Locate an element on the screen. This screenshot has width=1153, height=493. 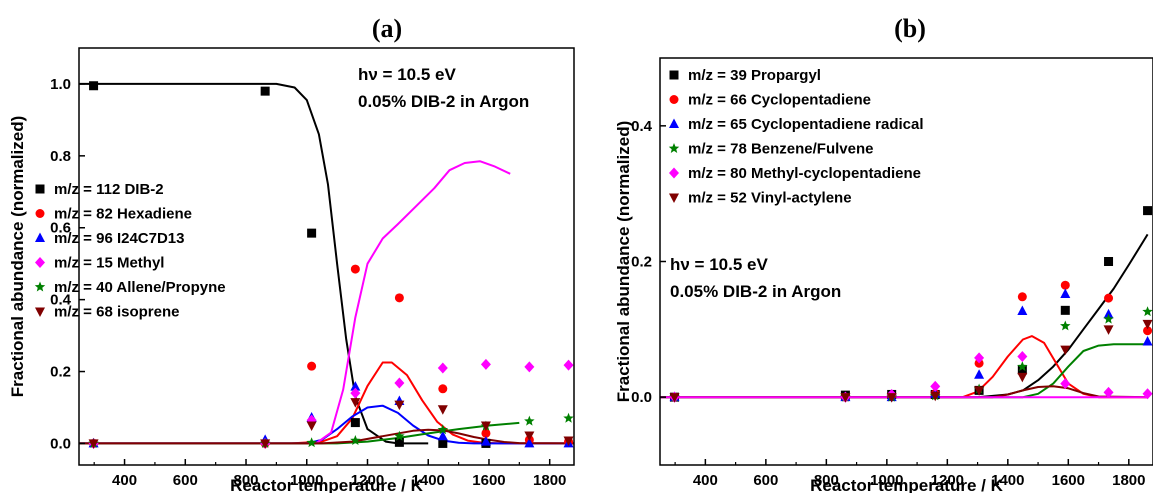
y-tick-label: 0.4 is located at coordinates (61, 300).